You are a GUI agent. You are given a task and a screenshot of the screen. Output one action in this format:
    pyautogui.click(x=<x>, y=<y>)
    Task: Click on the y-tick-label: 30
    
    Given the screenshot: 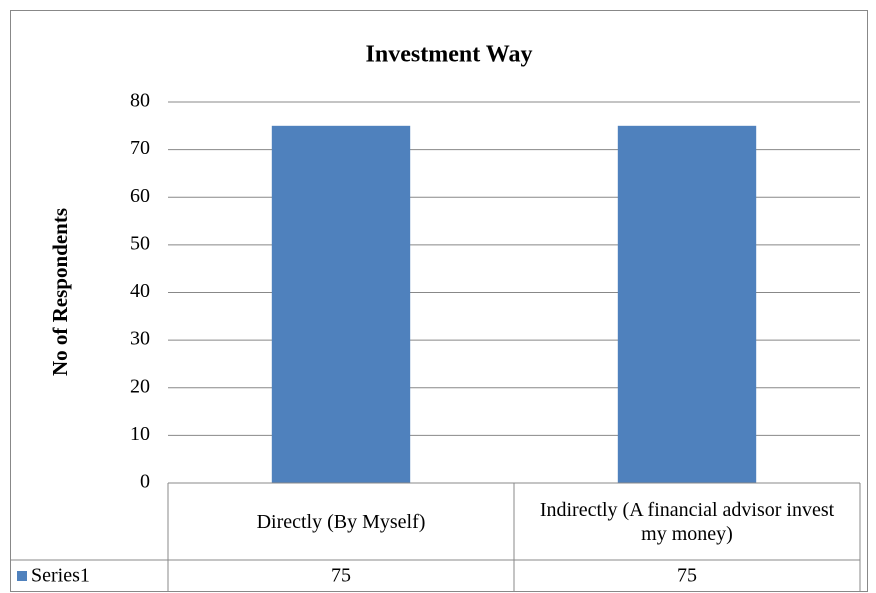 What is the action you would take?
    pyautogui.click(x=140, y=339)
    